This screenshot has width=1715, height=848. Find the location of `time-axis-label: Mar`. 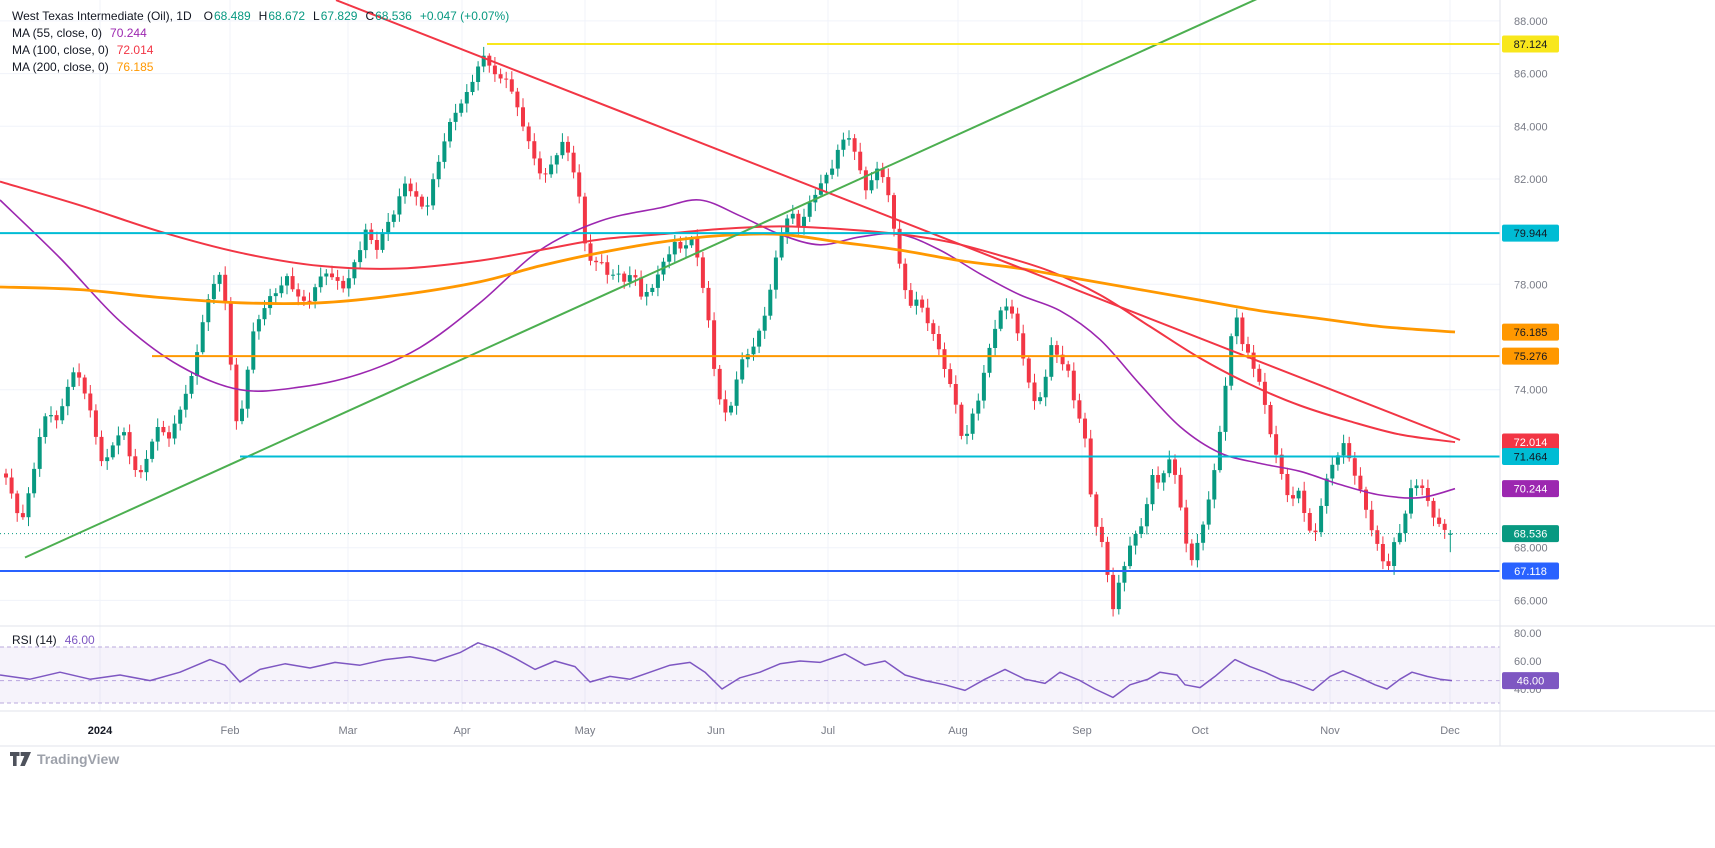

time-axis-label: Mar is located at coordinates (348, 731).